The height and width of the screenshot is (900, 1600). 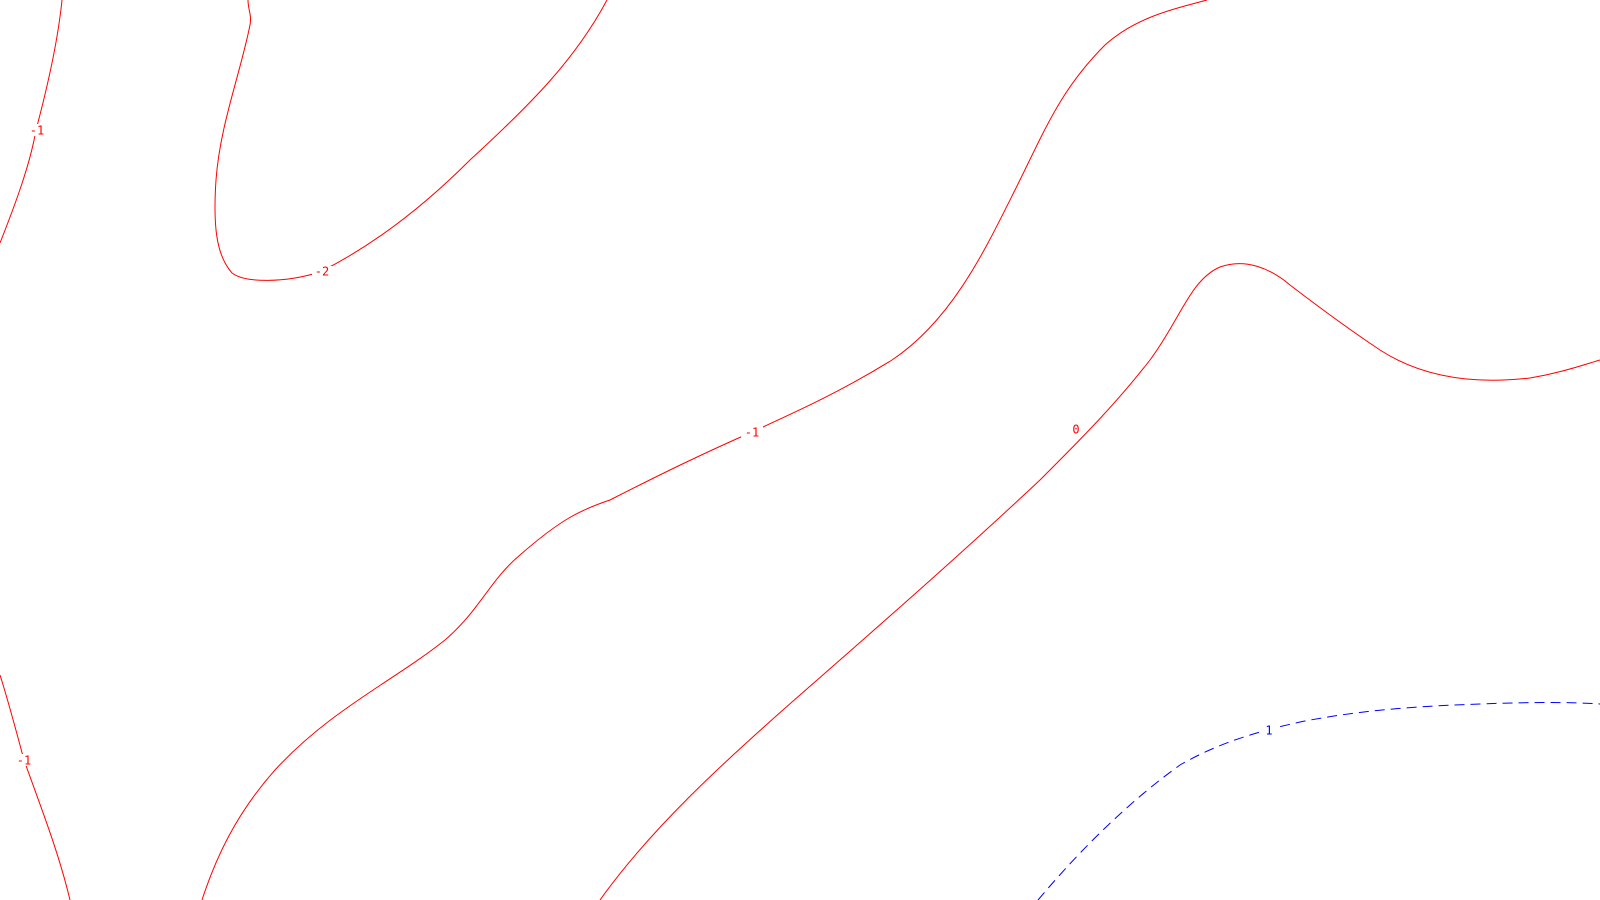 I want to click on contour-group-minus2: -2, so click(x=411, y=140).